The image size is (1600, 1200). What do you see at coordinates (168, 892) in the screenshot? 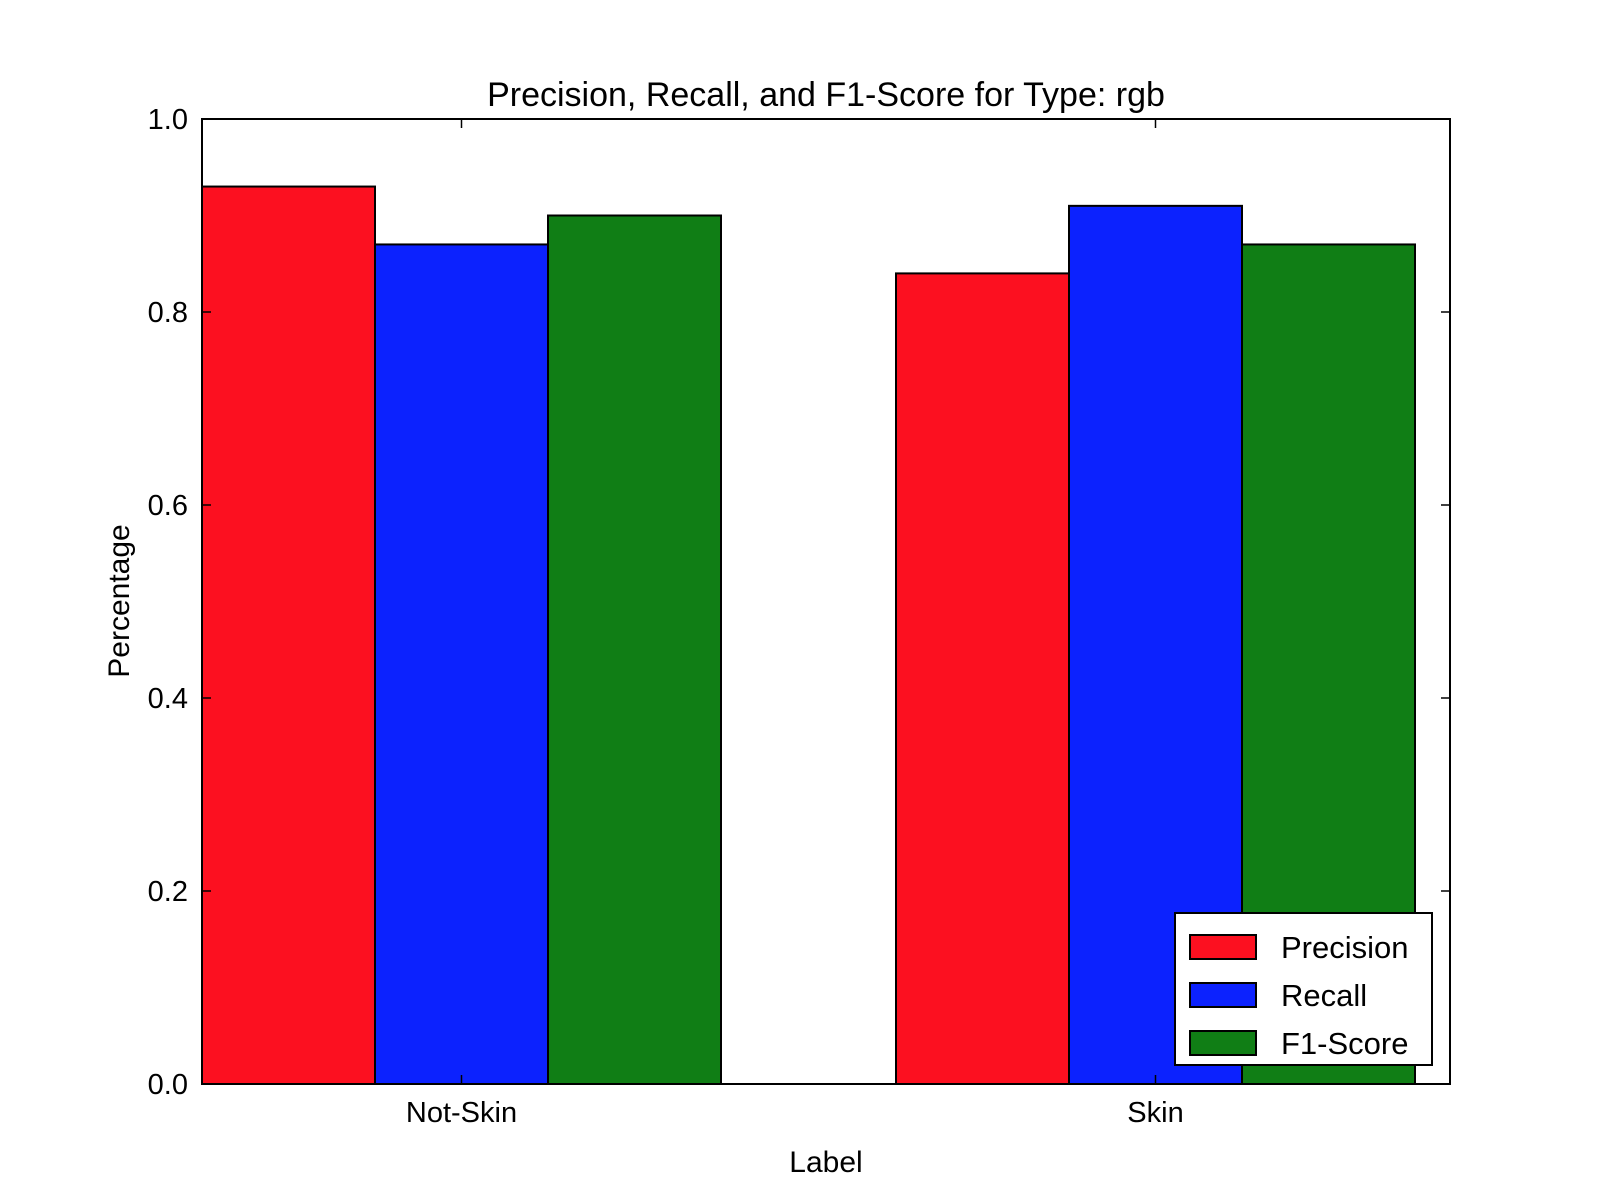
I see `y-tick-label: 0.2` at bounding box center [168, 892].